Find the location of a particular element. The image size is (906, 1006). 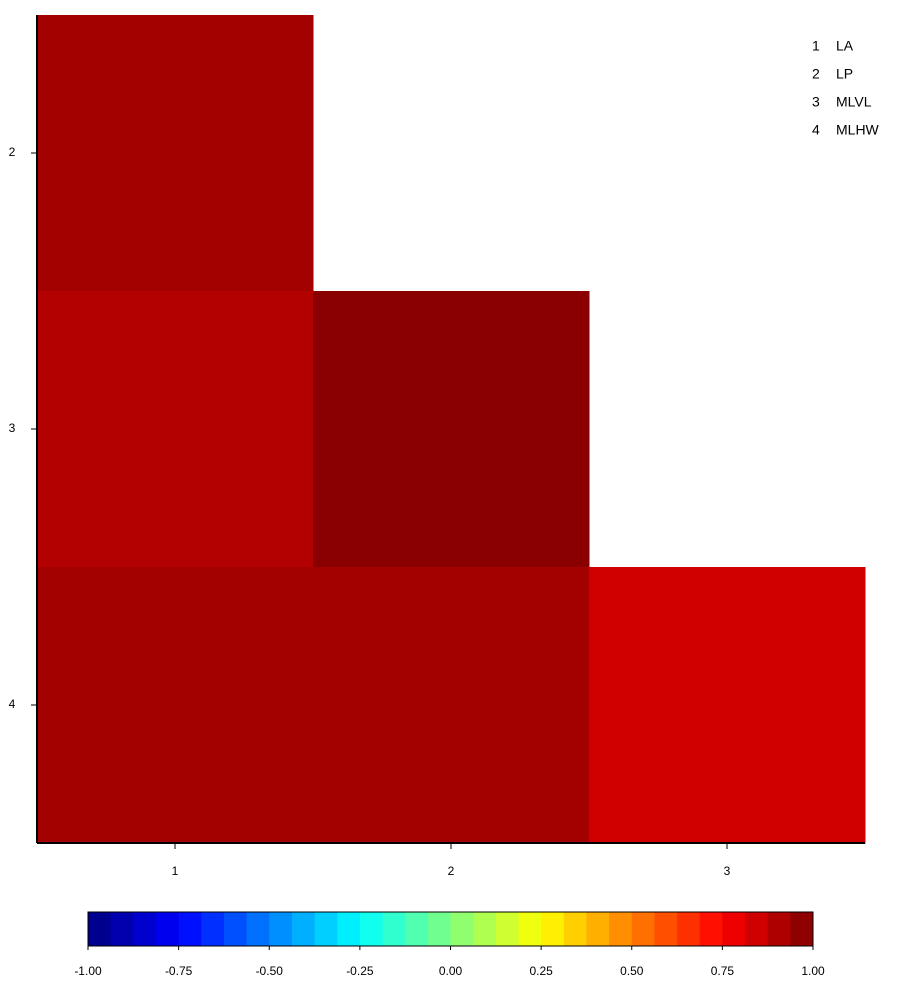

y-tick-label: 4 is located at coordinates (12, 704).